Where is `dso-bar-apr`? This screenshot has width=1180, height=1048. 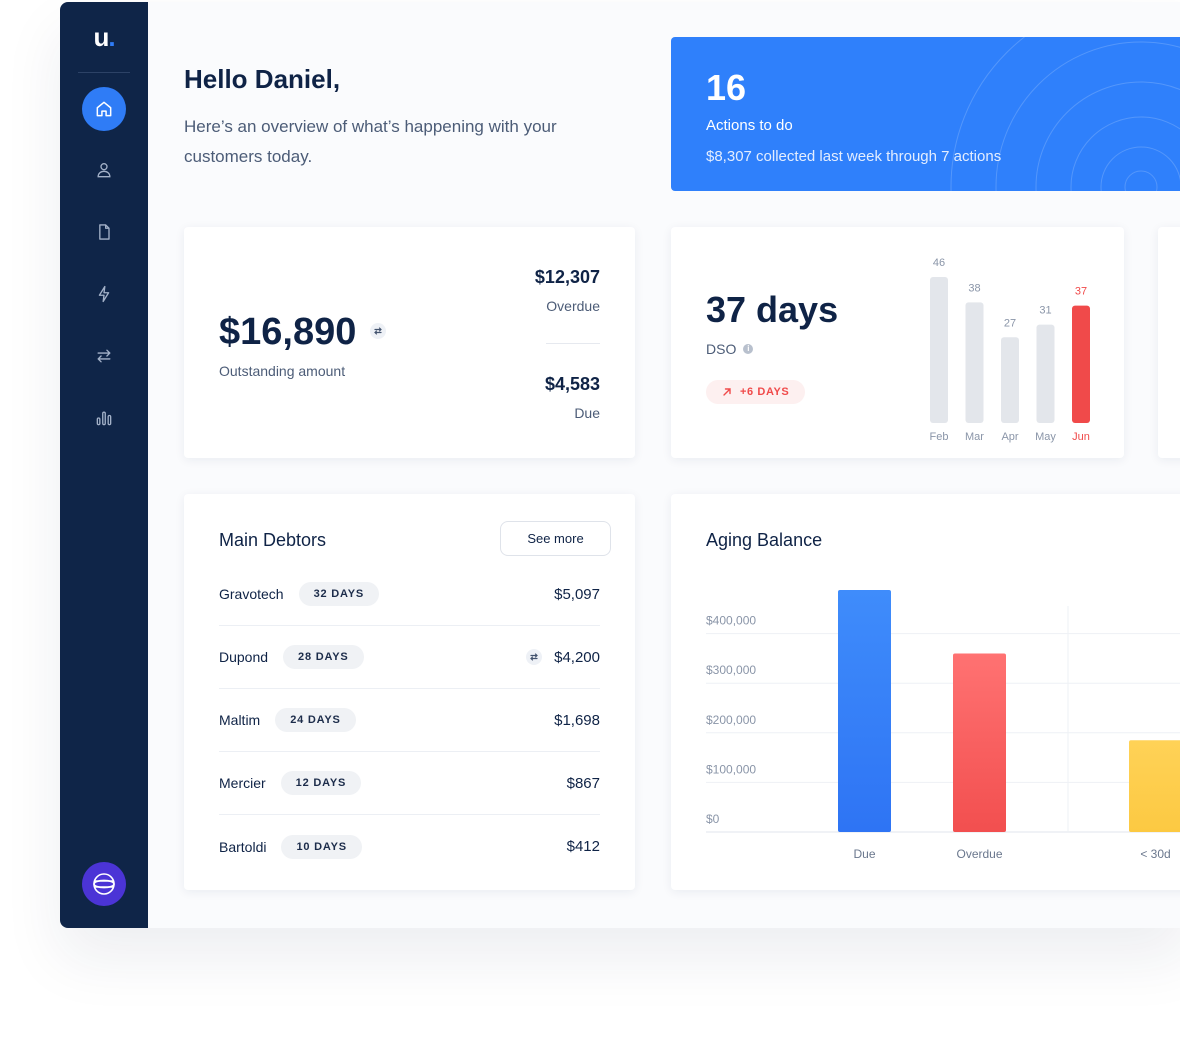 dso-bar-apr is located at coordinates (1010, 380).